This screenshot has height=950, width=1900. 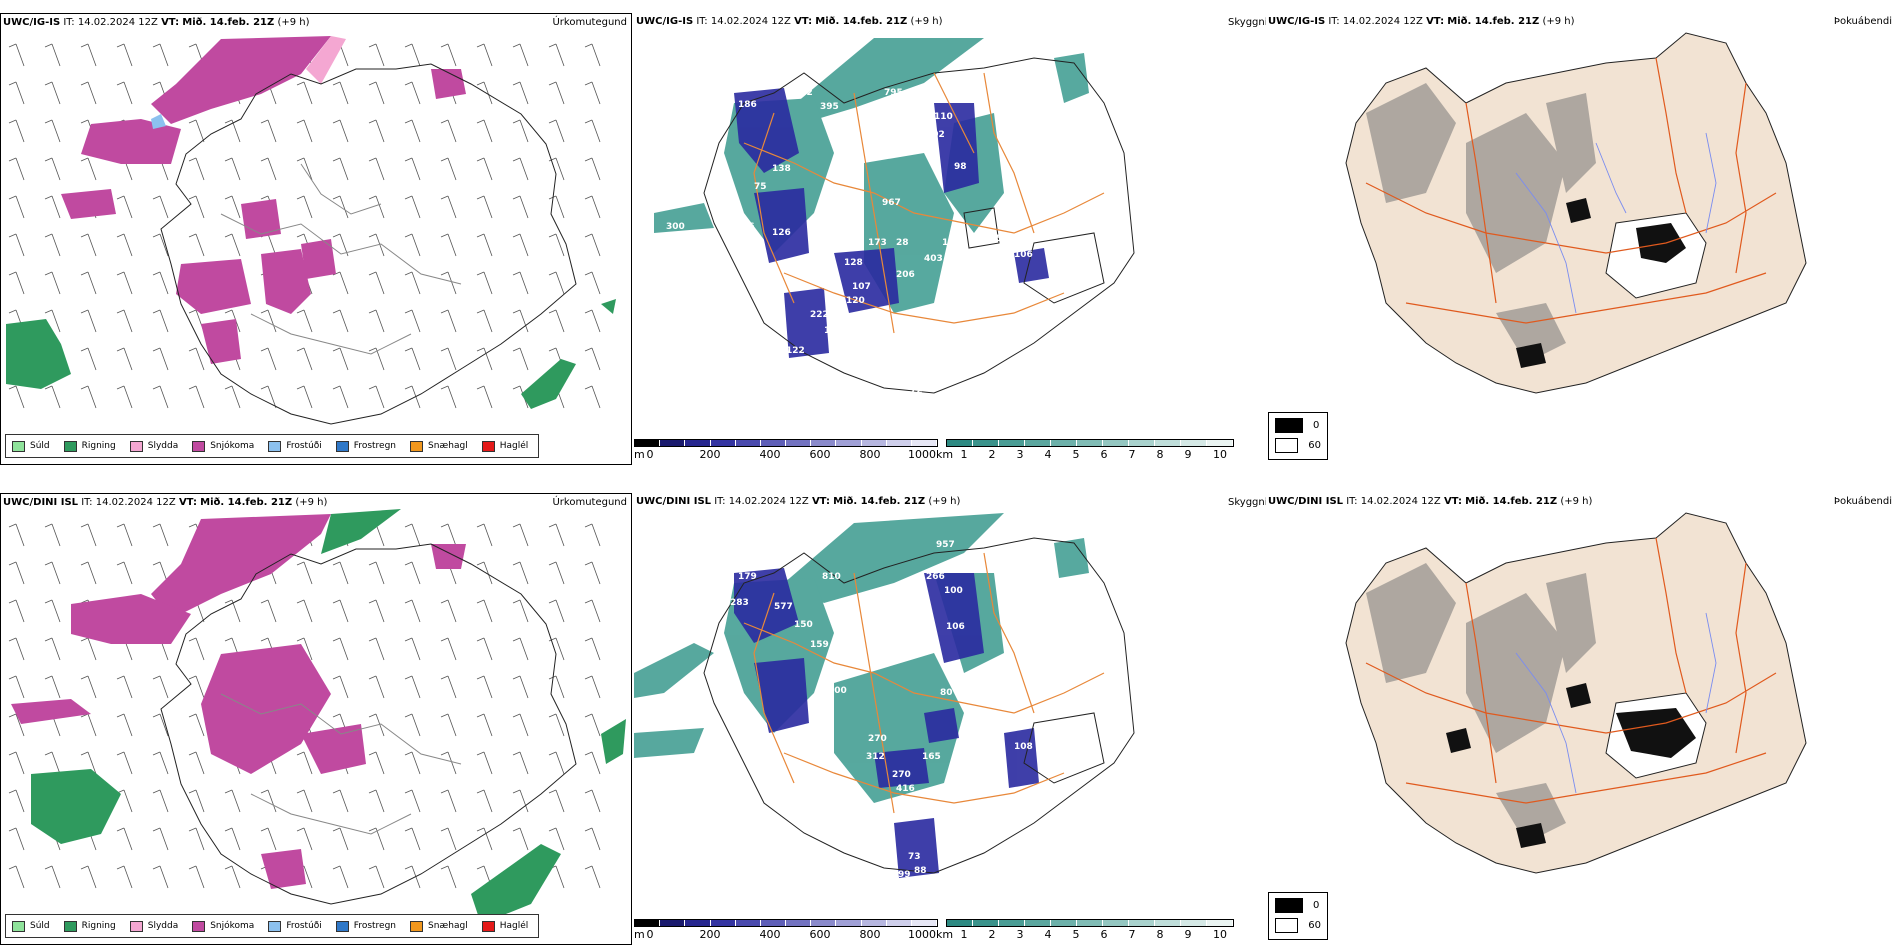 What do you see at coordinates (739, 603) in the screenshot?
I see `vis-label: 283` at bounding box center [739, 603].